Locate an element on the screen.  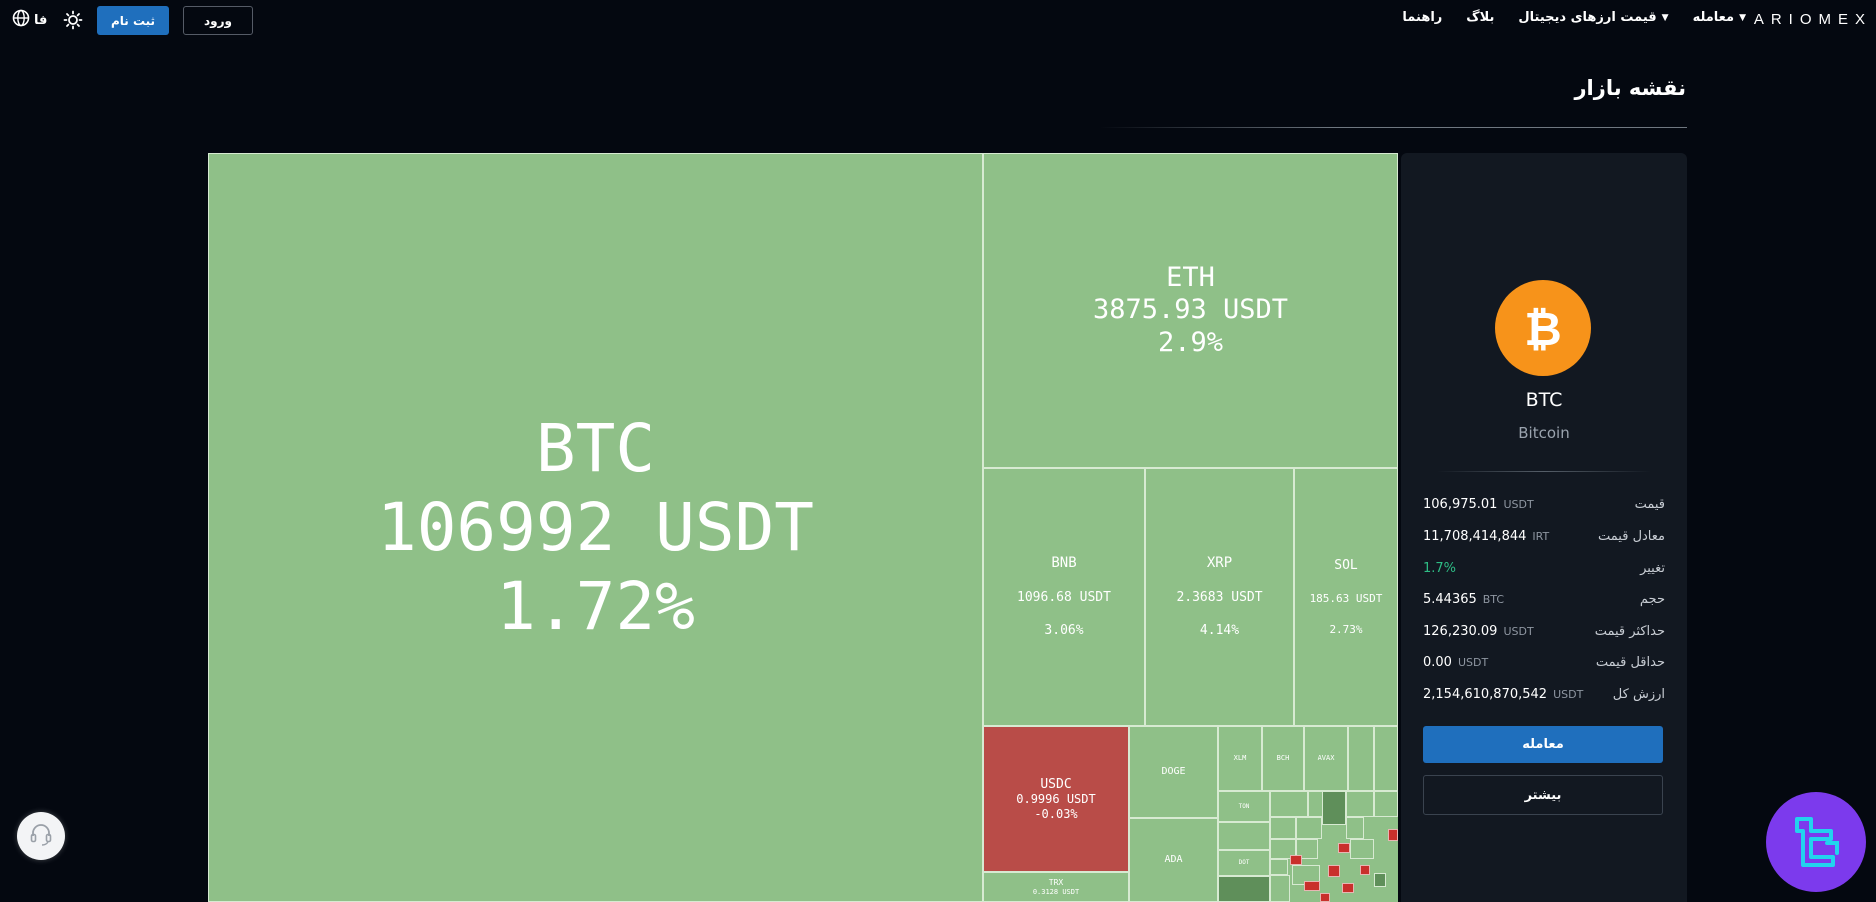
nav-item-guide: راهنما is located at coordinates (1422, 17).